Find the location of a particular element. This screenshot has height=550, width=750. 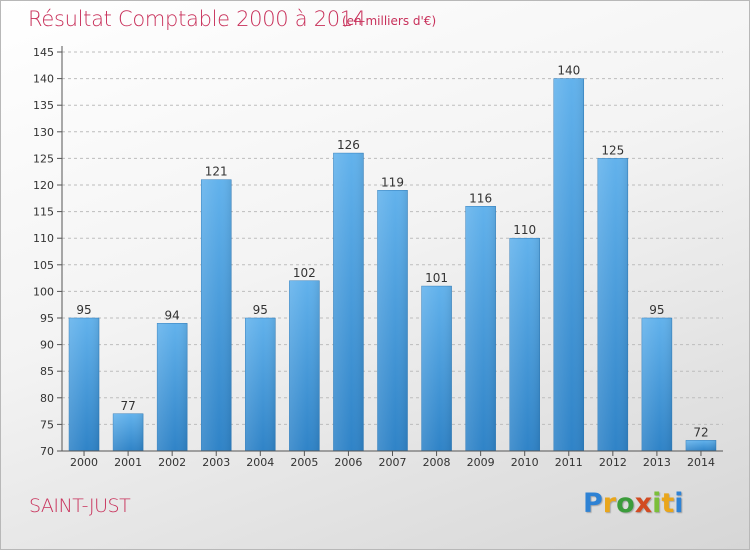

y-tick-label: 90 is located at coordinates (47, 345).